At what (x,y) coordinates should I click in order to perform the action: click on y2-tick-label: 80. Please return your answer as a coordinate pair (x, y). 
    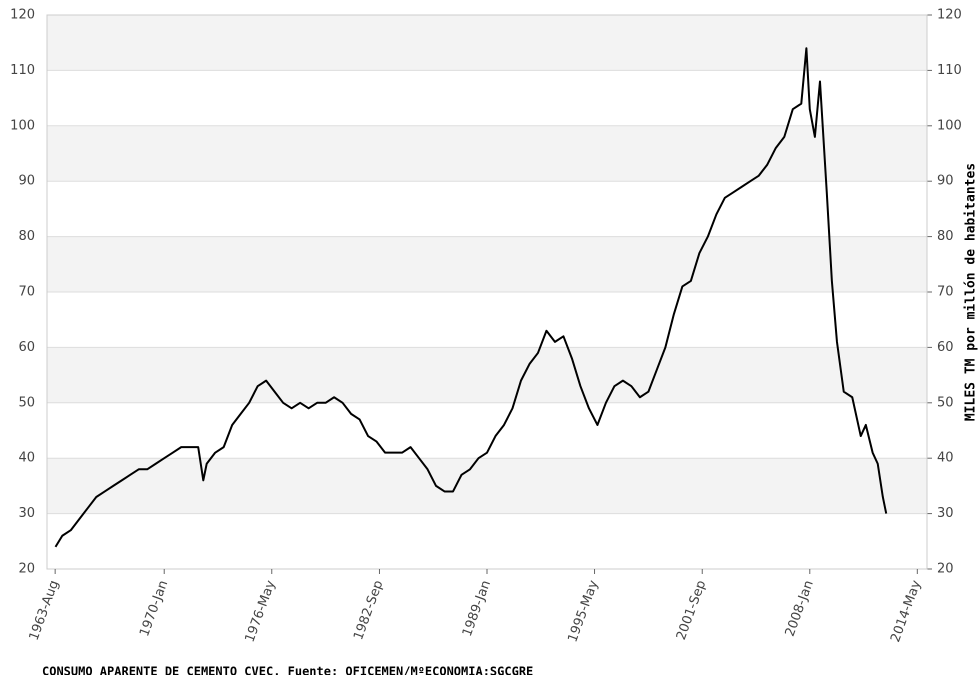
    Looking at the image, I should click on (945, 236).